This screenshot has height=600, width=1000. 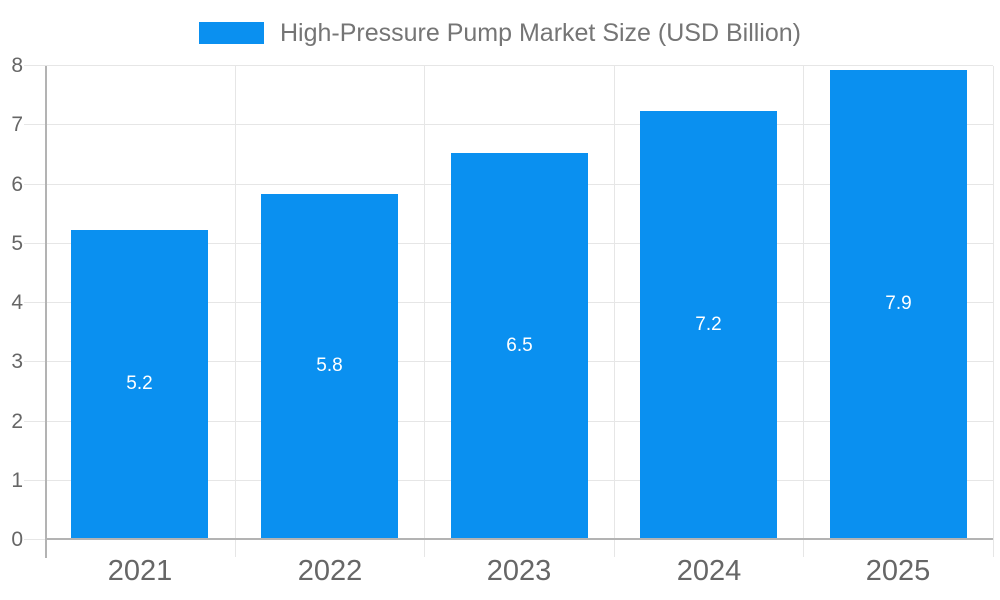 I want to click on y-tick-label: 2, so click(x=17, y=421).